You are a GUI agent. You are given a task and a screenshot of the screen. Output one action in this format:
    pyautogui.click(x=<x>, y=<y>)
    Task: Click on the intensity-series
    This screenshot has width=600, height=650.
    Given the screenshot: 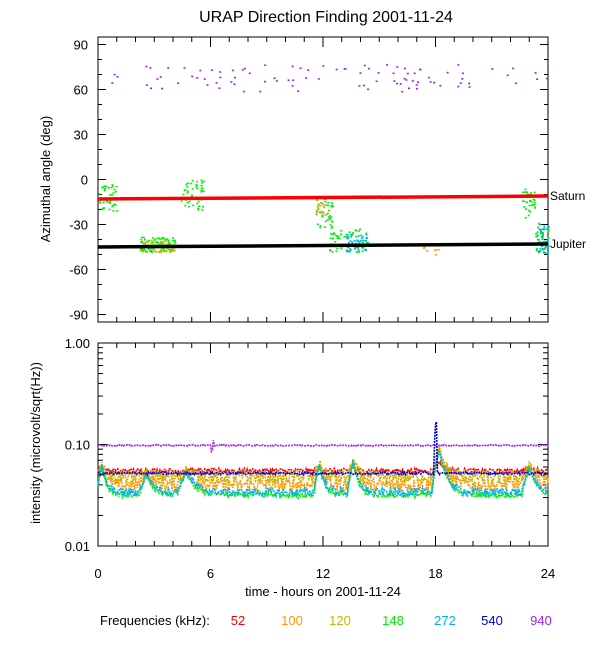 What is the action you would take?
    pyautogui.click(x=323, y=461)
    